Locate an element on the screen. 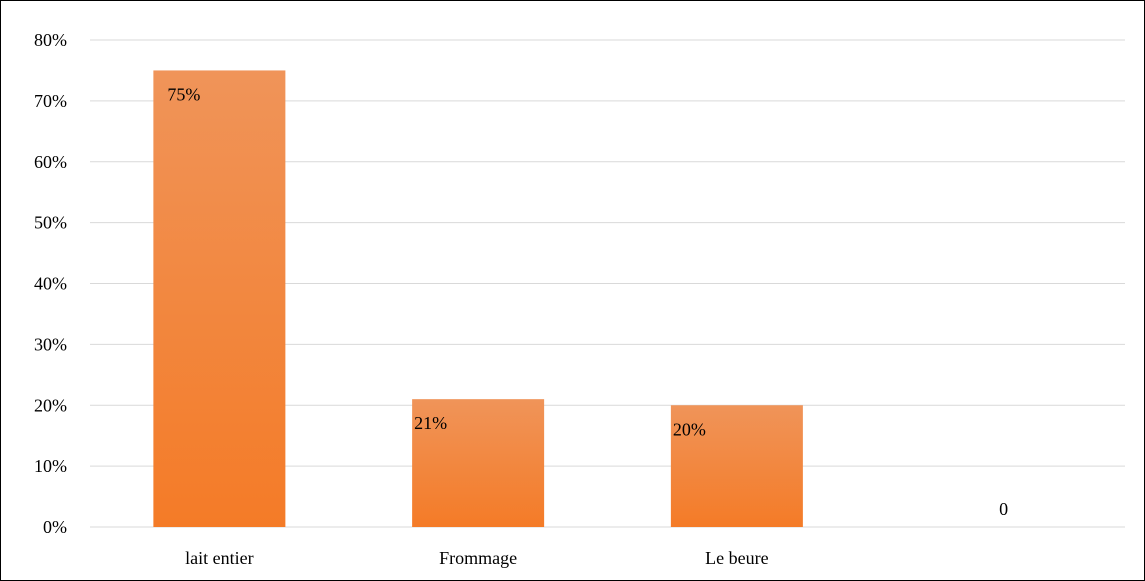 The image size is (1145, 581). y-tick-label: 50% is located at coordinates (50, 223).